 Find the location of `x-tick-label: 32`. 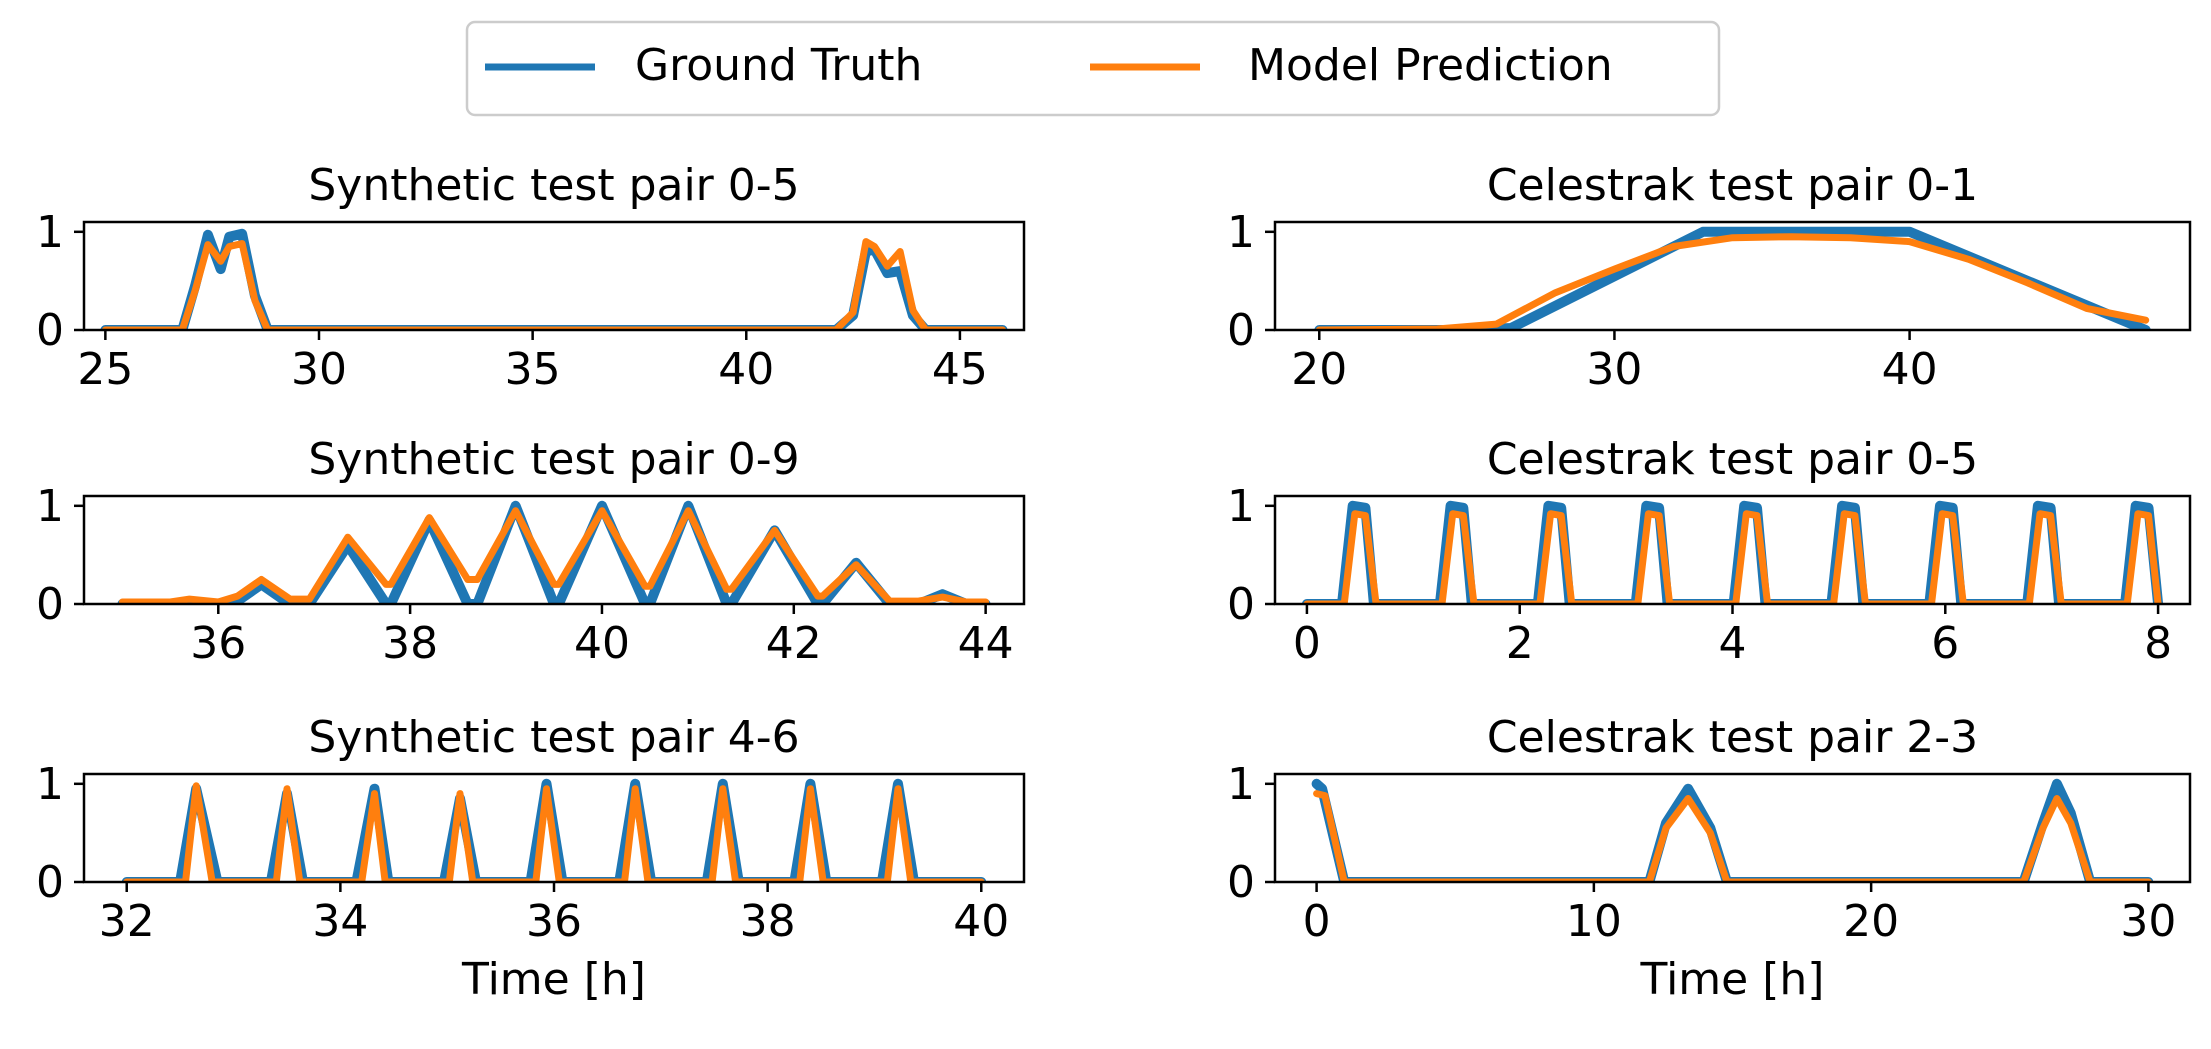

x-tick-label: 32 is located at coordinates (127, 921).